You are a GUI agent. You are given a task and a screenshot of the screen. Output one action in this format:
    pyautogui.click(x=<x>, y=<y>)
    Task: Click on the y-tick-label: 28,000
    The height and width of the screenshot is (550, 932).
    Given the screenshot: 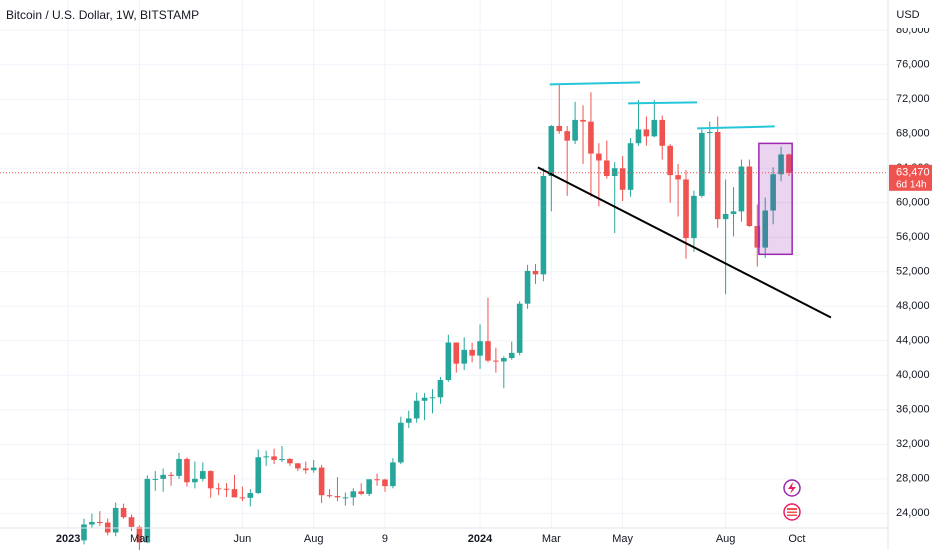 What is the action you would take?
    pyautogui.click(x=913, y=479)
    